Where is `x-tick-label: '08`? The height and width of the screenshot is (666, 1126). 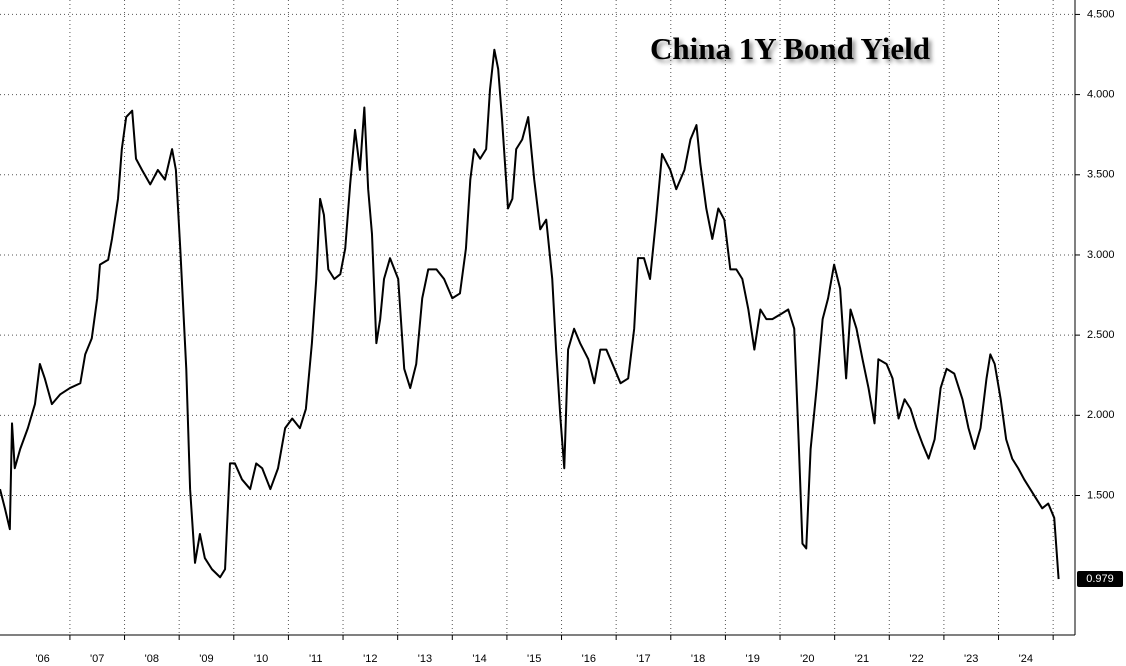
x-tick-label: '08 is located at coordinates (152, 659).